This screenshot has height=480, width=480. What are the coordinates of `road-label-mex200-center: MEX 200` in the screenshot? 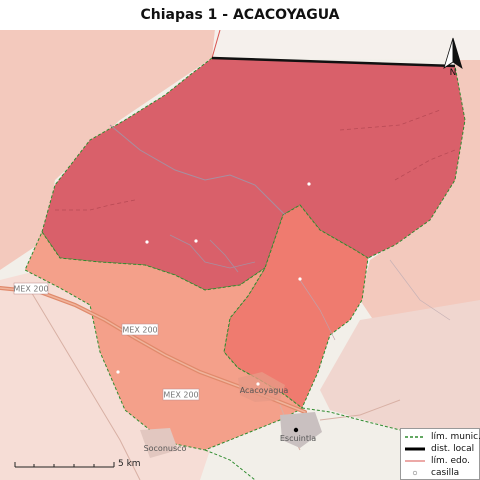 It's located at (140, 329).